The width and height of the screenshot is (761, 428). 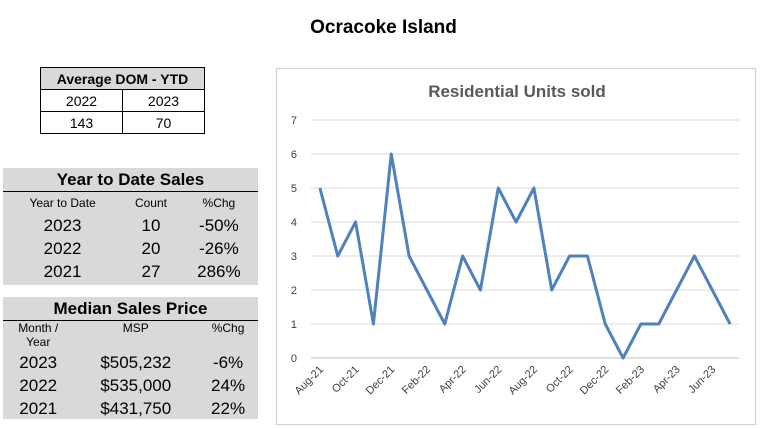 I want to click on x-tick-label: Aug-22, so click(x=523, y=381).